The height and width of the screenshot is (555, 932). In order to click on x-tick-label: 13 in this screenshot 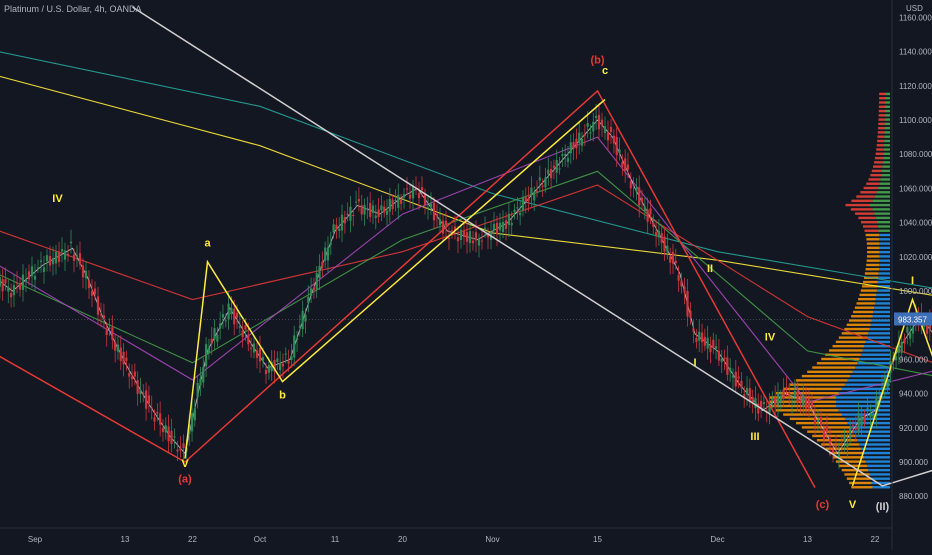, I will do `click(125, 539)`.